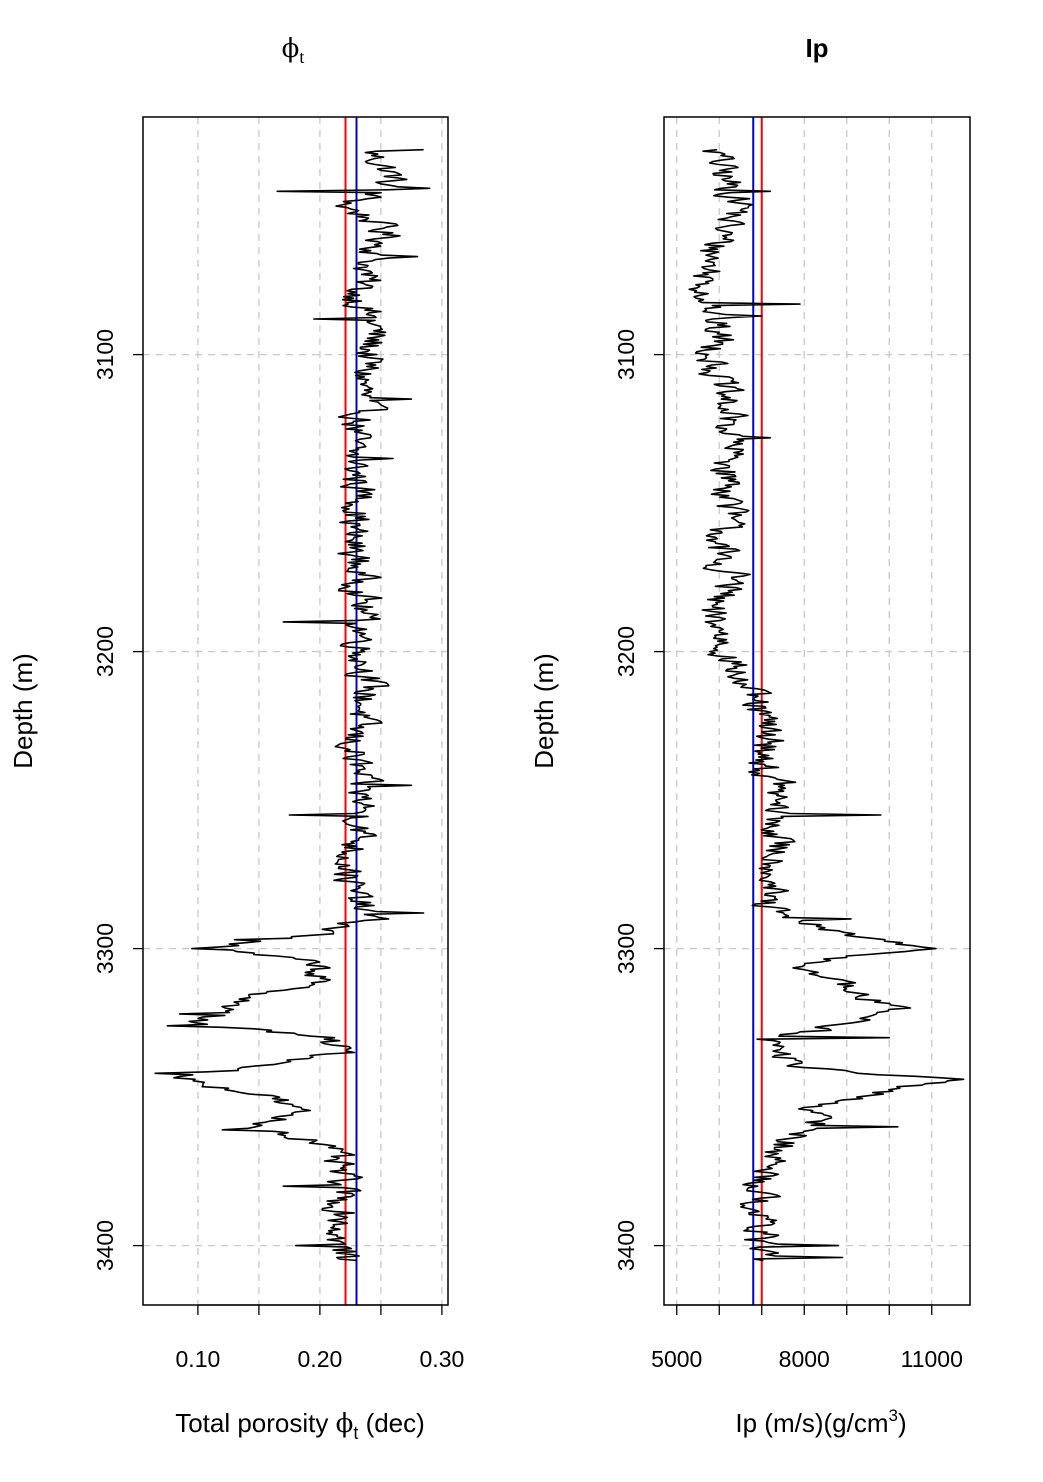 This screenshot has width=1043, height=1482. I want to click on impedance-y-tick-label-3: 3400, so click(626, 1245).